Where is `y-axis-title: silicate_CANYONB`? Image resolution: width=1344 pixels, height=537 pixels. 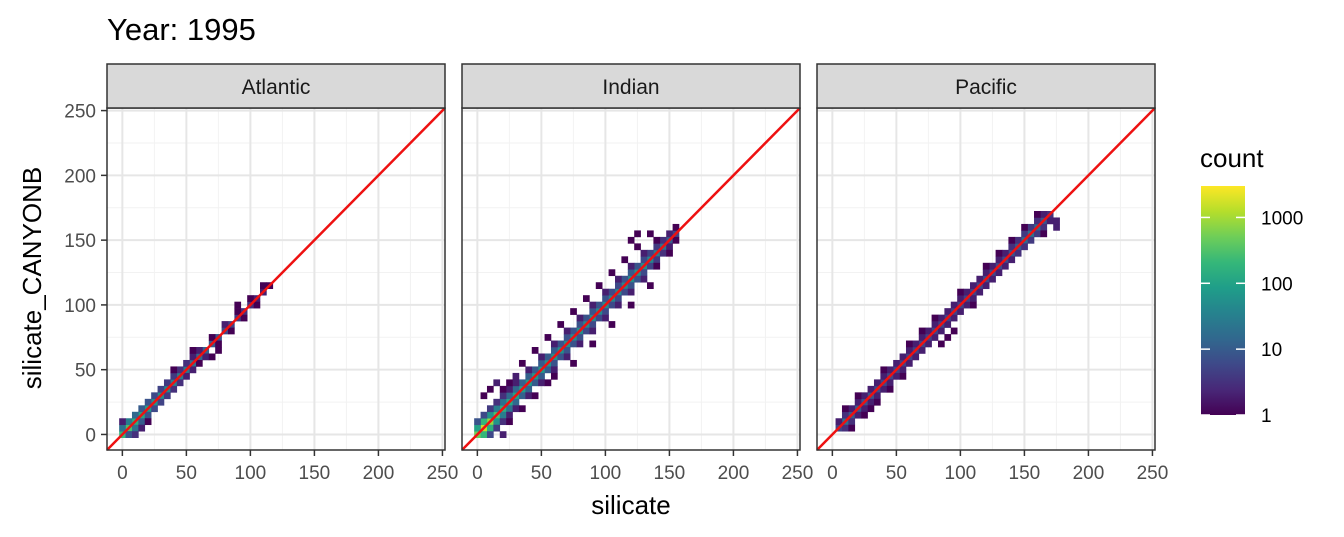 y-axis-title: silicate_CANYONB is located at coordinates (32, 278).